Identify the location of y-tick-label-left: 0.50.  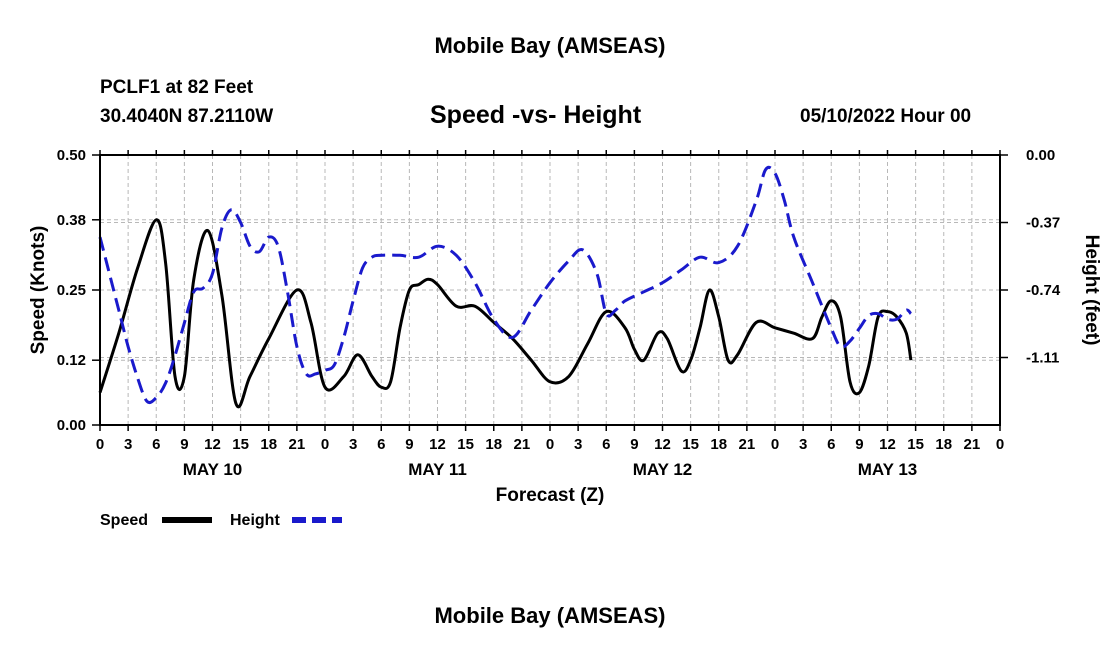
(71, 155).